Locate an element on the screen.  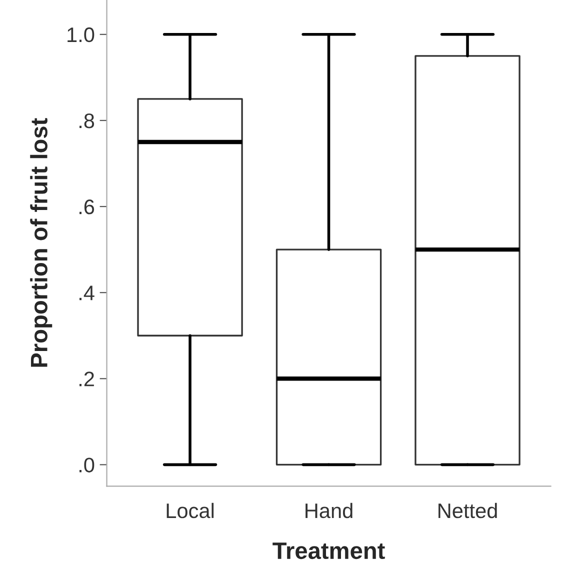
y-tick-label: .8 is located at coordinates (87, 120).